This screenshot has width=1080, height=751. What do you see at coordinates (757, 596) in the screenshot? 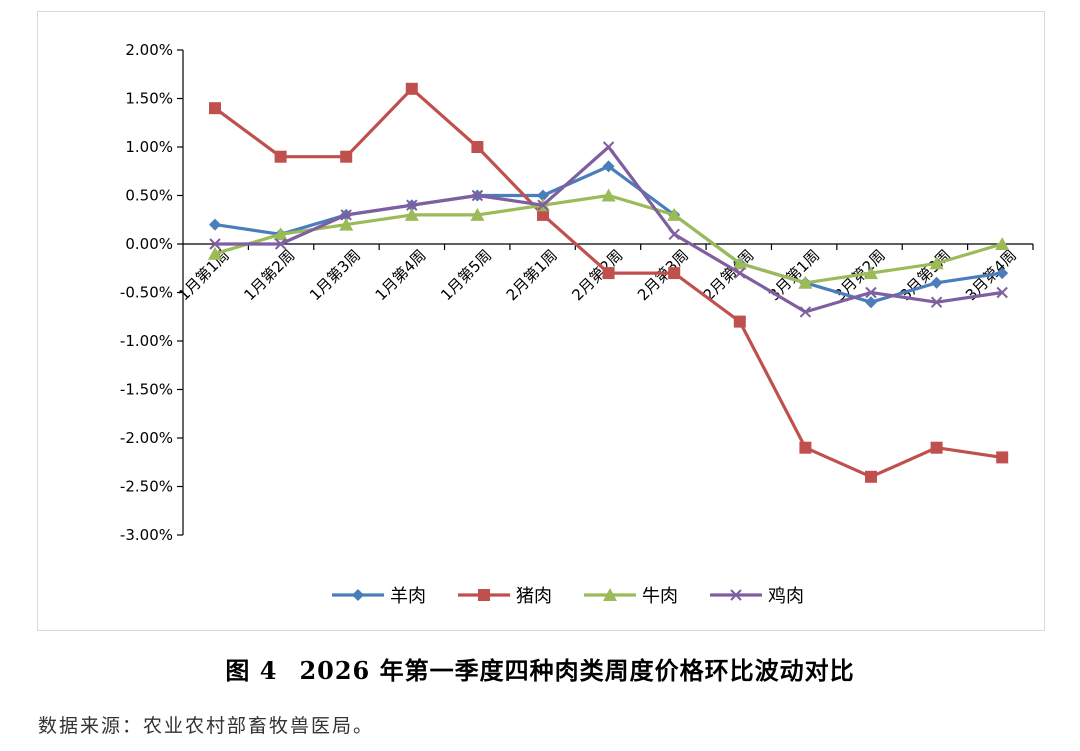
I see `legend-item: 鸡肉` at bounding box center [757, 596].